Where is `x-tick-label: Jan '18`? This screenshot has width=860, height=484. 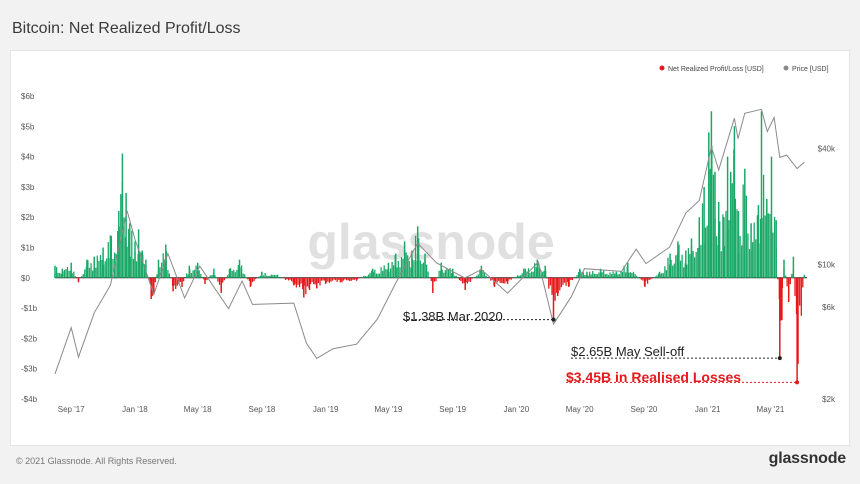
x-tick-label: Jan '18 is located at coordinates (135, 409).